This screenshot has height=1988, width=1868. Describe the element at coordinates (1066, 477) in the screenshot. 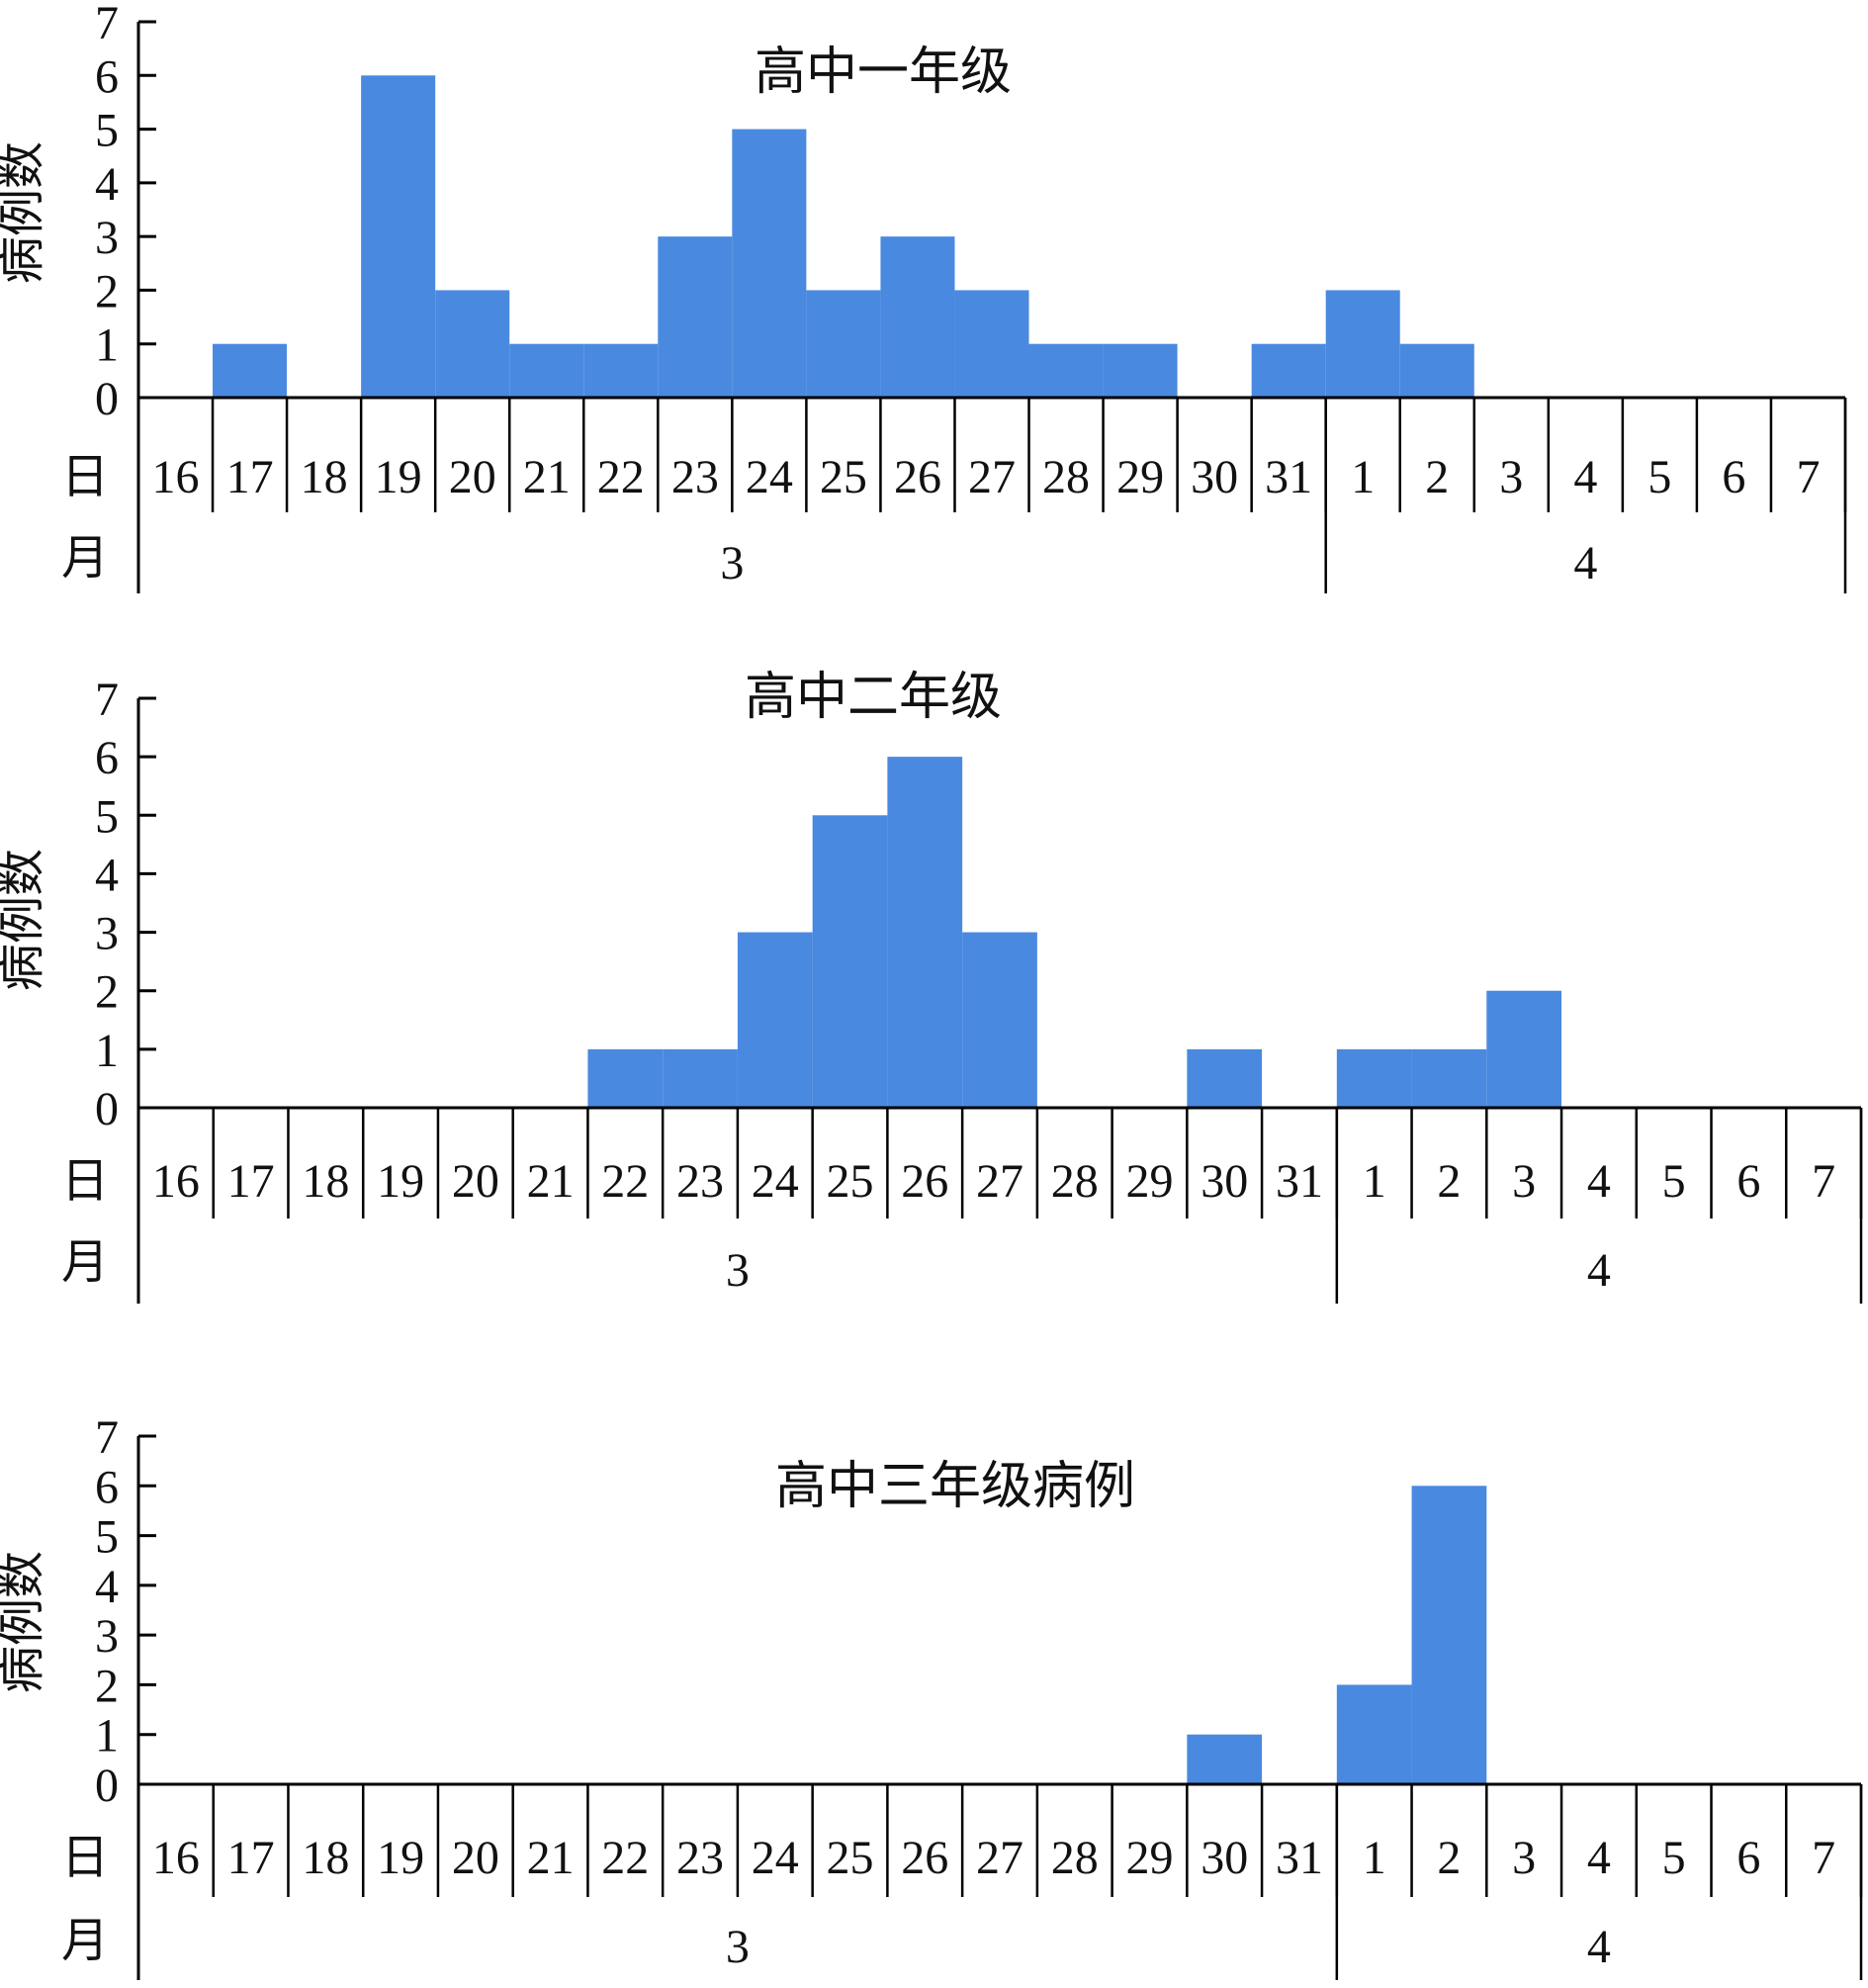

I see `day-label: 28` at that location.